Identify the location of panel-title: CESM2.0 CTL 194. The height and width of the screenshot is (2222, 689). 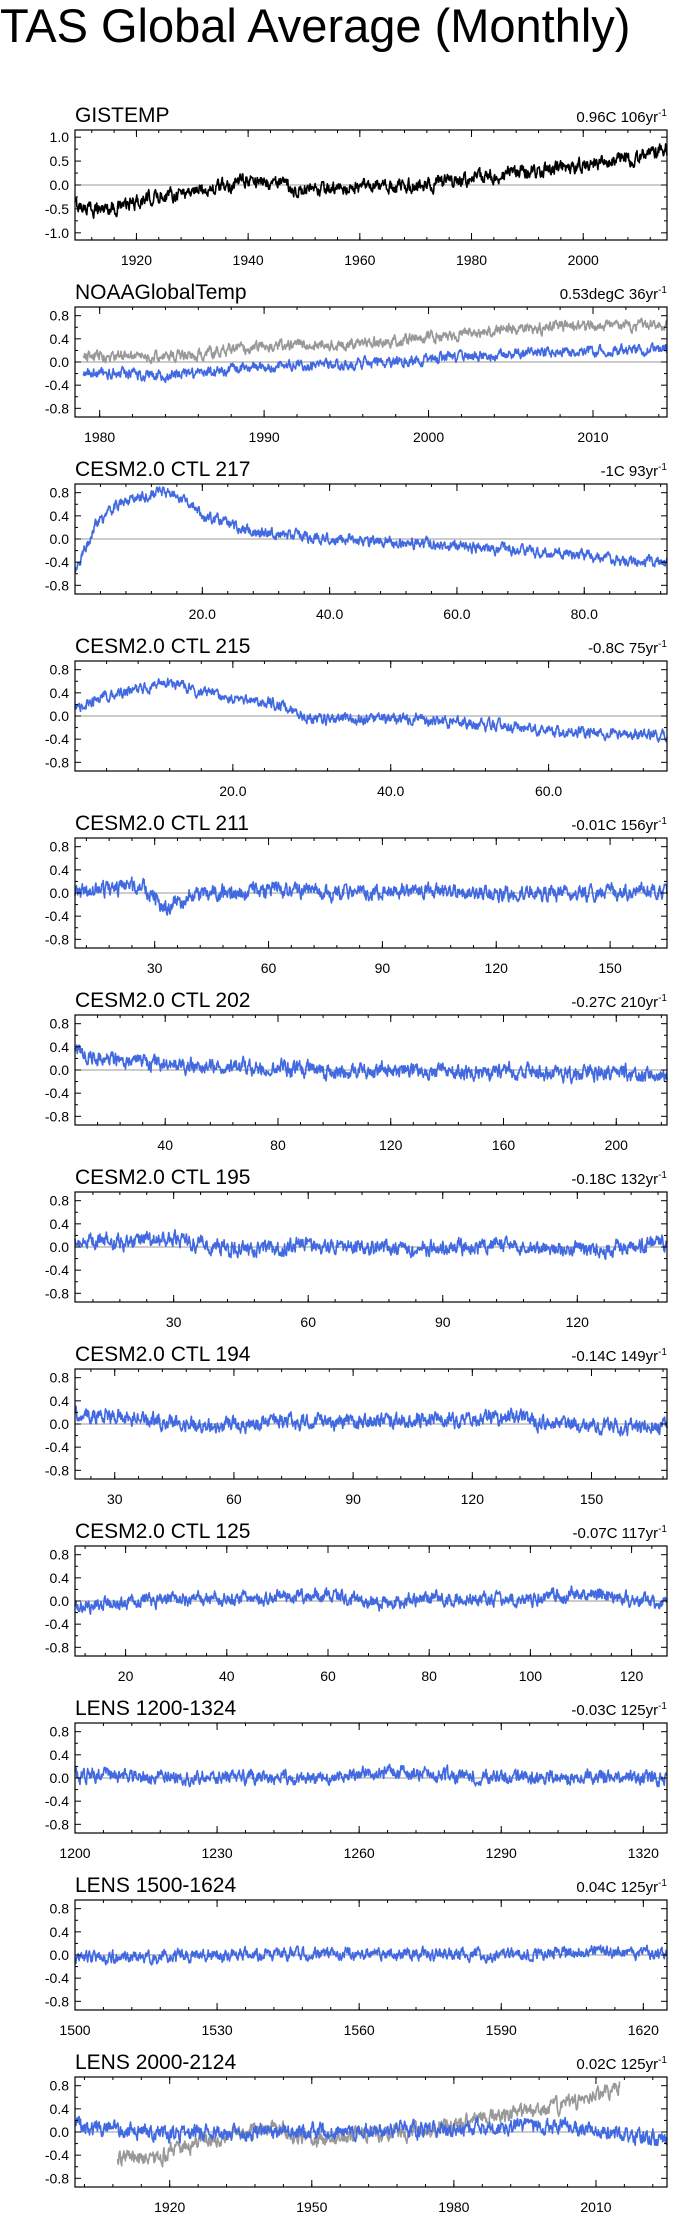
(163, 1354).